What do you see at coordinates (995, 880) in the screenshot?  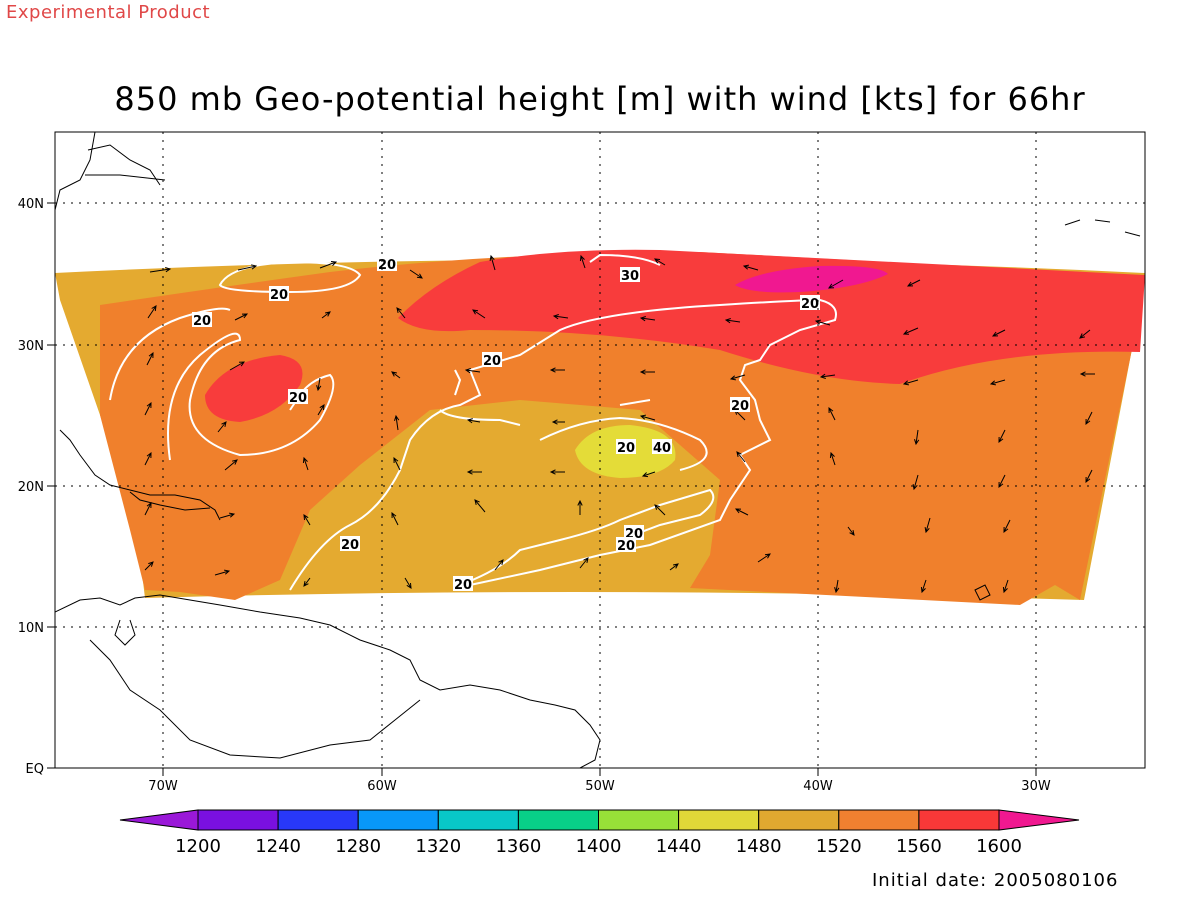 I see `initial-date-note: Initial date: 2005080106` at bounding box center [995, 880].